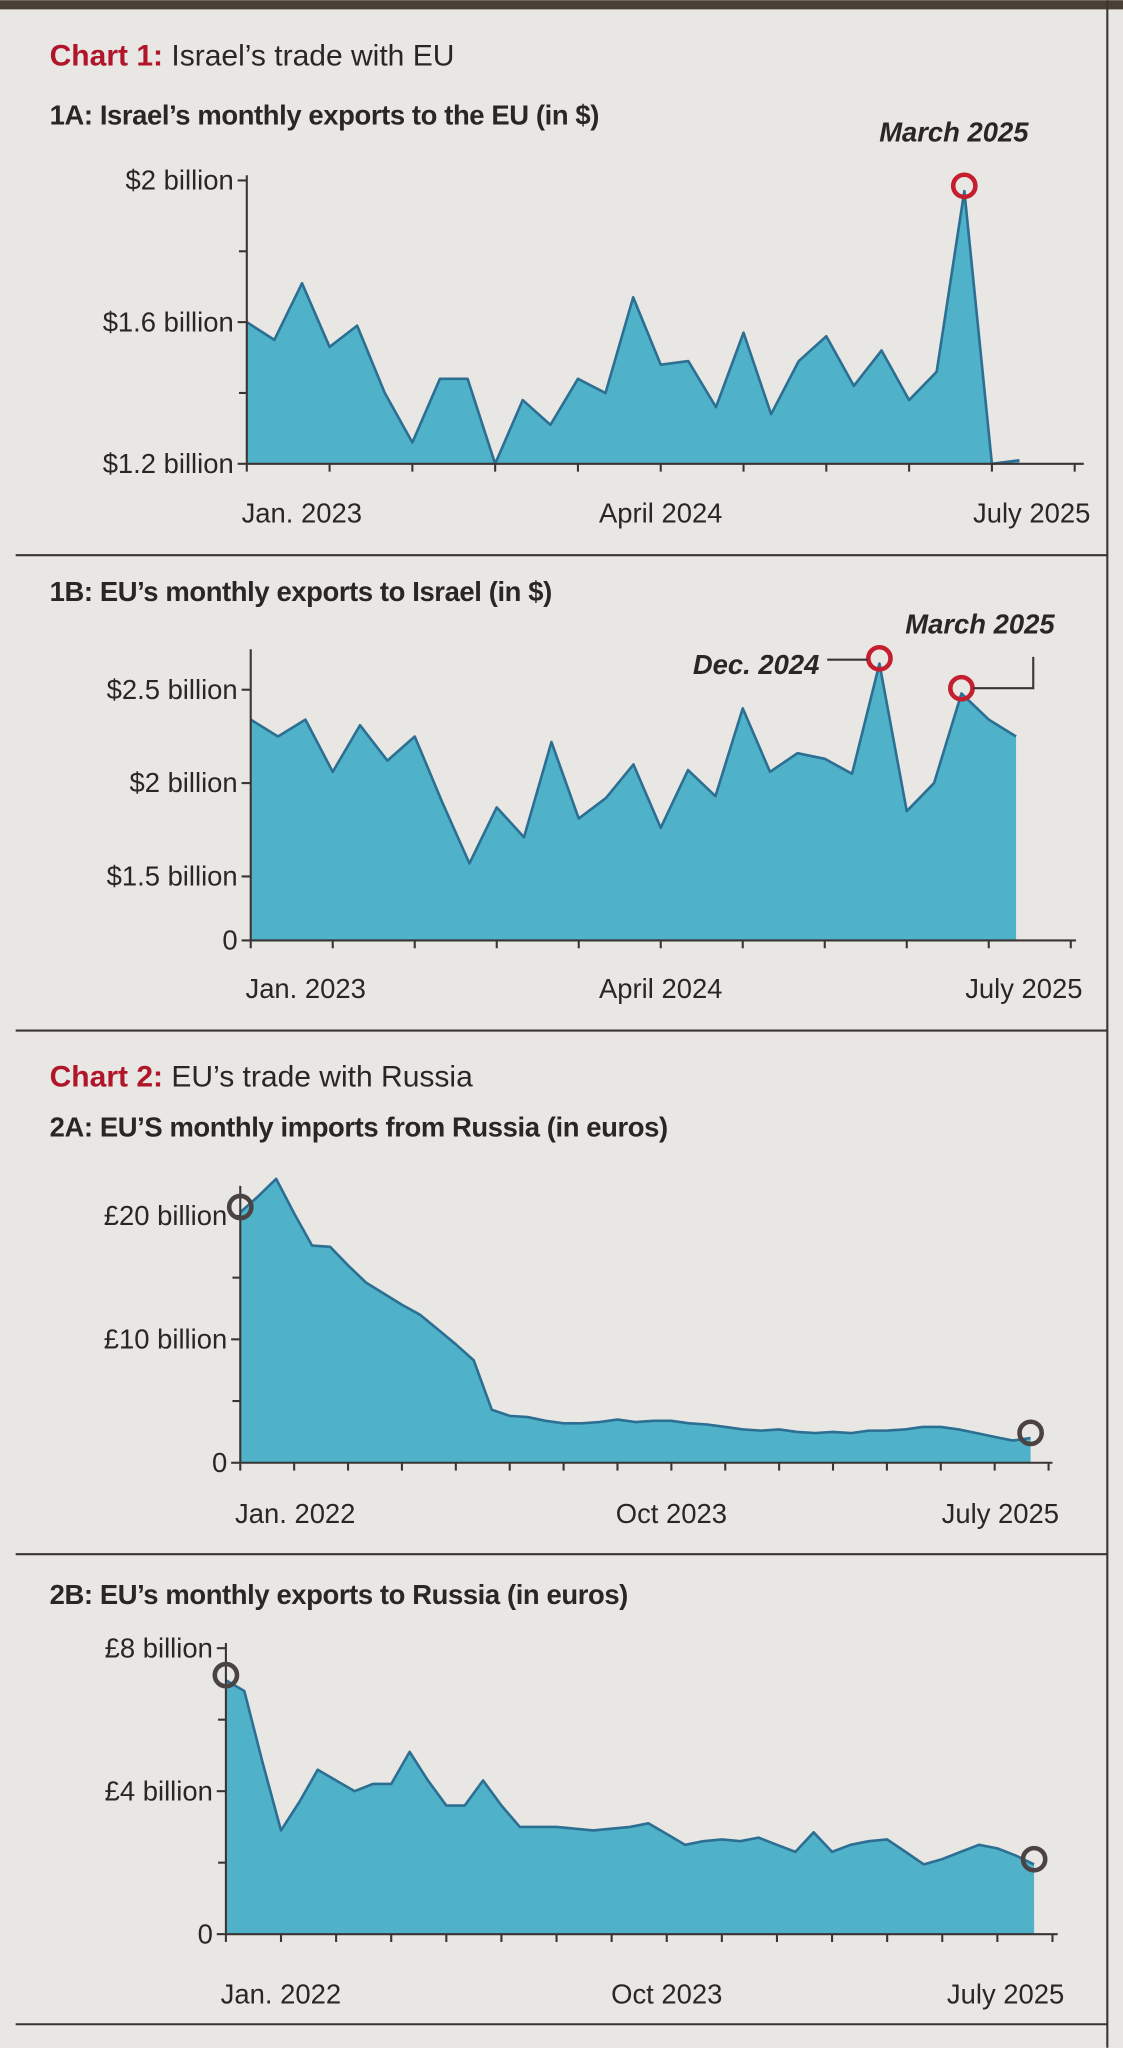 This screenshot has width=1123, height=2048. I want to click on y-tick-label: £20 billion, so click(165, 1215).